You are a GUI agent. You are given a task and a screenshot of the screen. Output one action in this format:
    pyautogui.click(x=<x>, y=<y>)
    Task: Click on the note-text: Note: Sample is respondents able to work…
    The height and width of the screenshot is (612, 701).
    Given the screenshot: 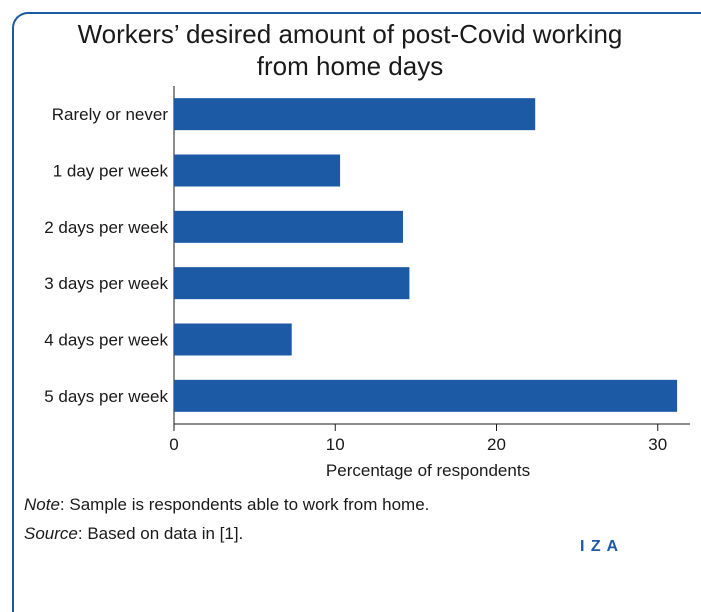 What is the action you would take?
    pyautogui.click(x=226, y=505)
    